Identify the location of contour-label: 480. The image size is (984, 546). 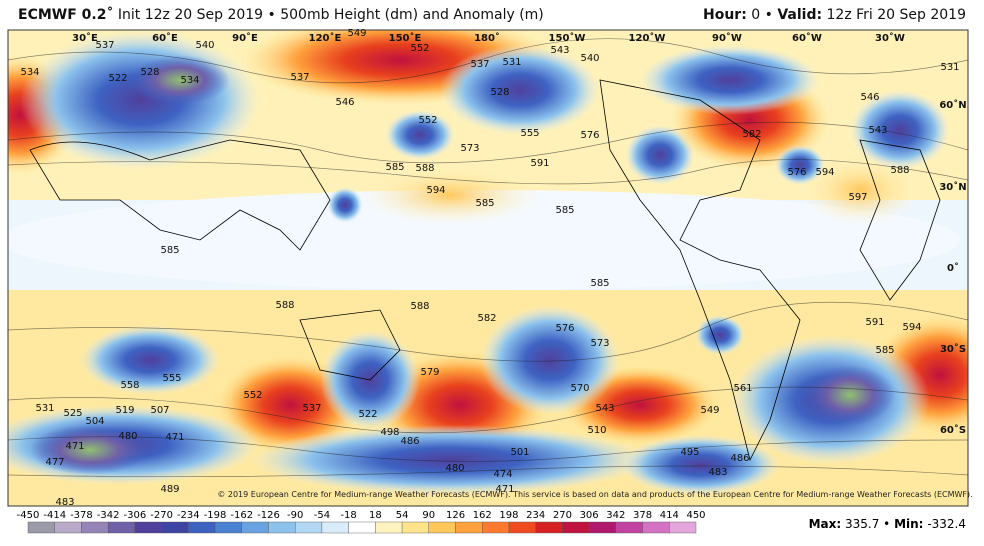
(454, 468).